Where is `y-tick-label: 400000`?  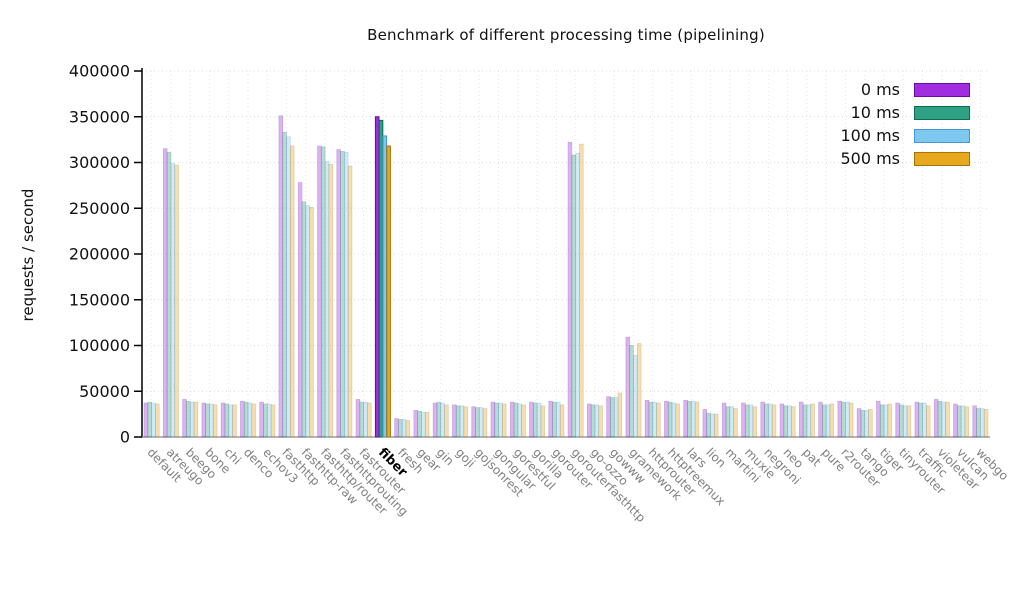 y-tick-label: 400000 is located at coordinates (99, 71).